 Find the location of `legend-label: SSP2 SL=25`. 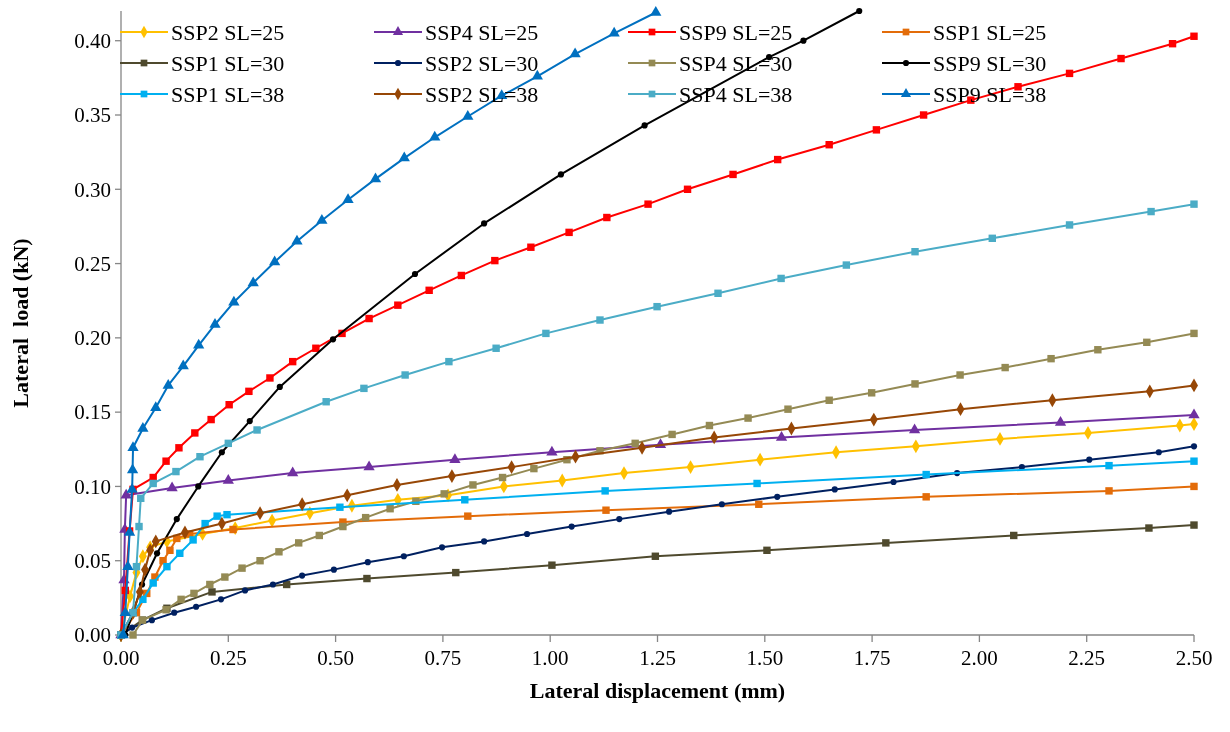

legend-label: SSP2 SL=25 is located at coordinates (228, 32).